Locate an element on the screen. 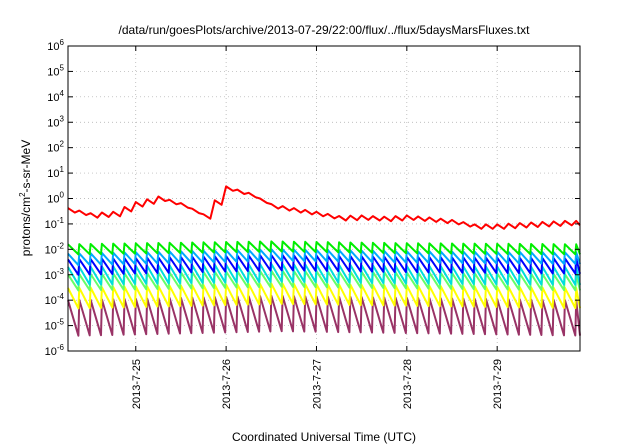 This screenshot has width=640, height=448. x-tick-label: 2013-7-29 is located at coordinates (498, 384).